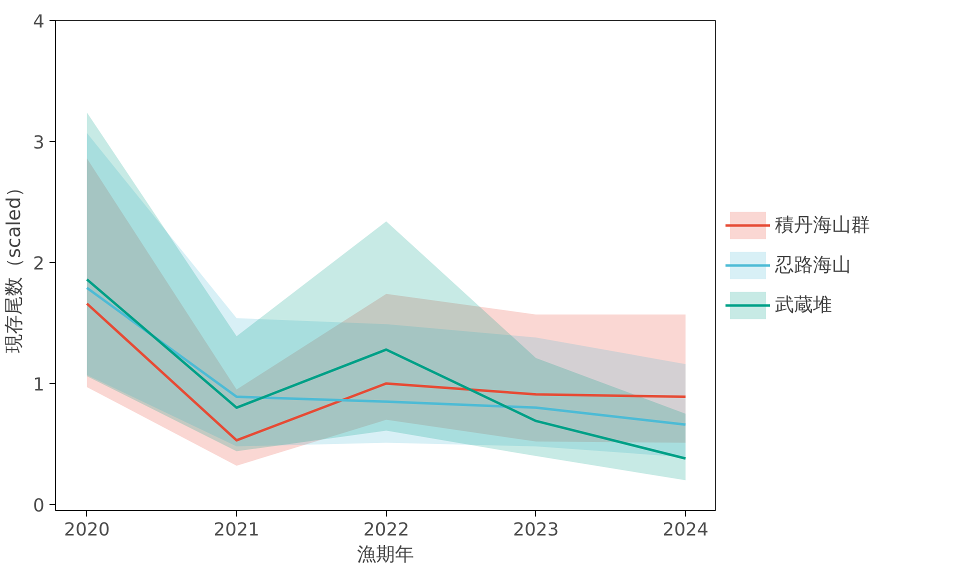 Image resolution: width=967 pixels, height=584 pixels. Describe the element at coordinates (536, 530) in the screenshot. I see `x-tick-label: 2023` at that location.